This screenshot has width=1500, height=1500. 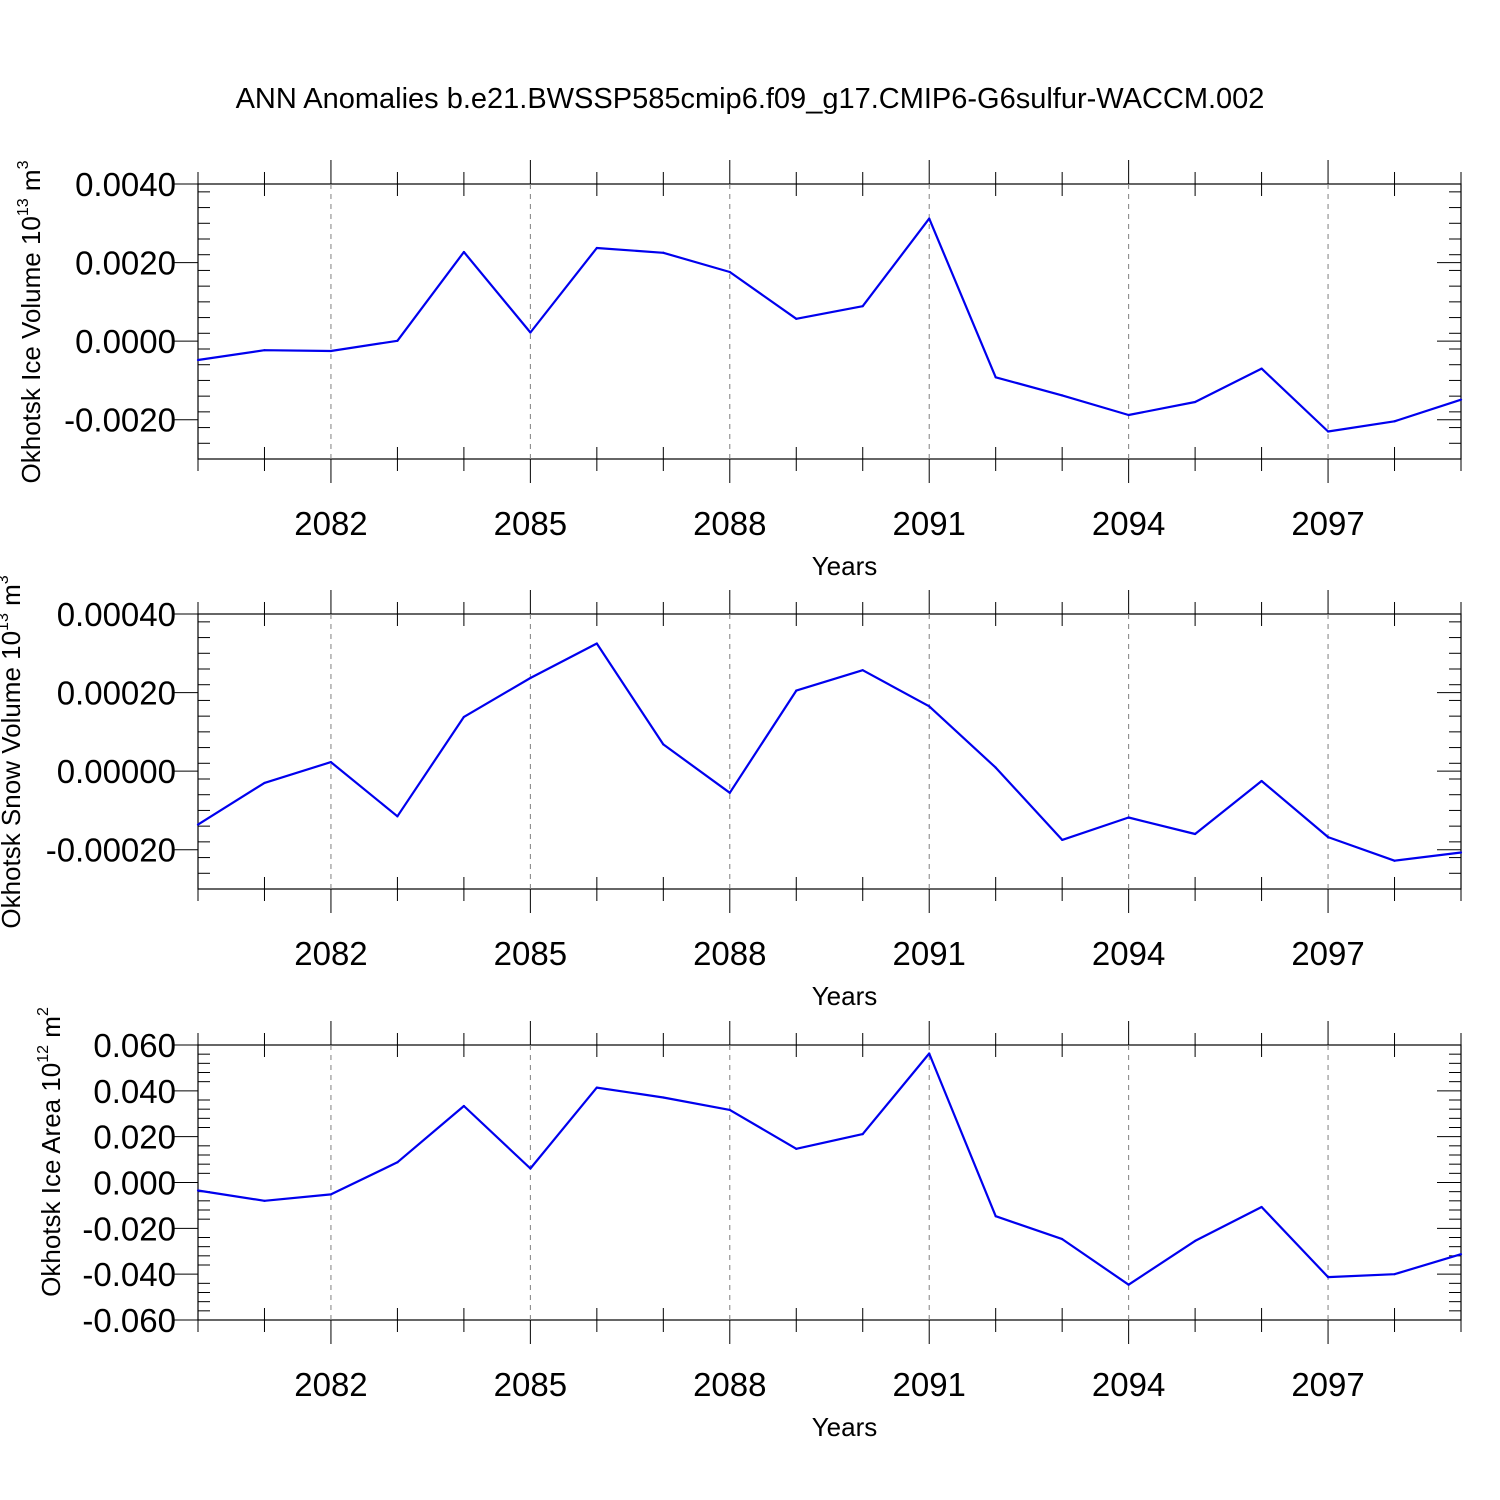 What do you see at coordinates (134, 1091) in the screenshot?
I see `y-tick-label: 0.040` at bounding box center [134, 1091].